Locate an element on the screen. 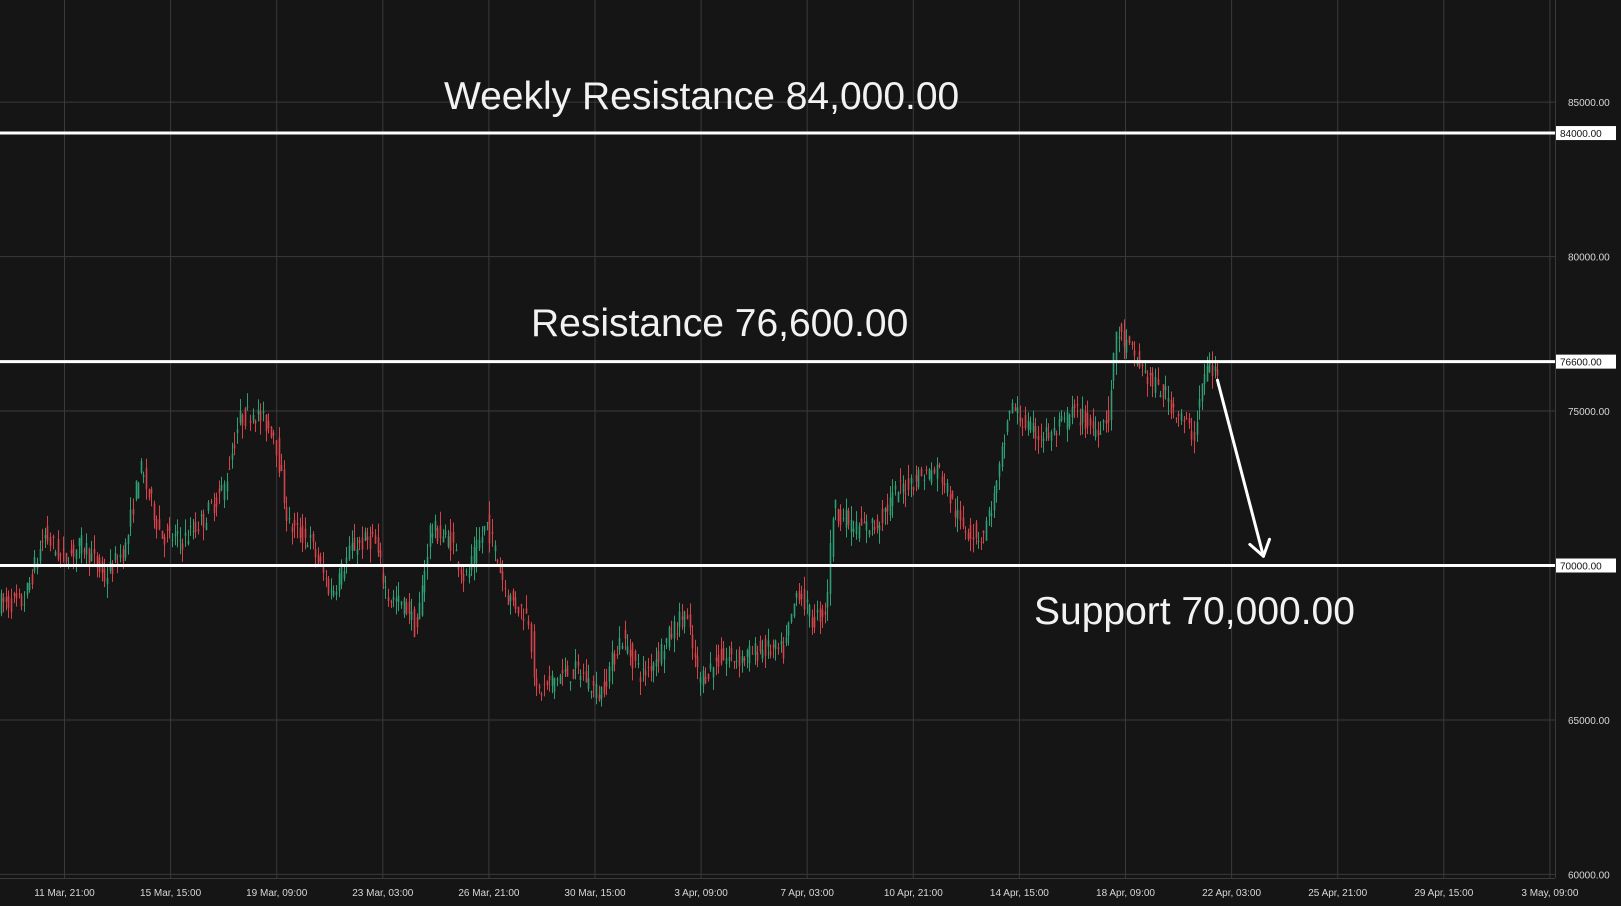  x-tick-label: 7 Apr, 03:00 is located at coordinates (808, 893).